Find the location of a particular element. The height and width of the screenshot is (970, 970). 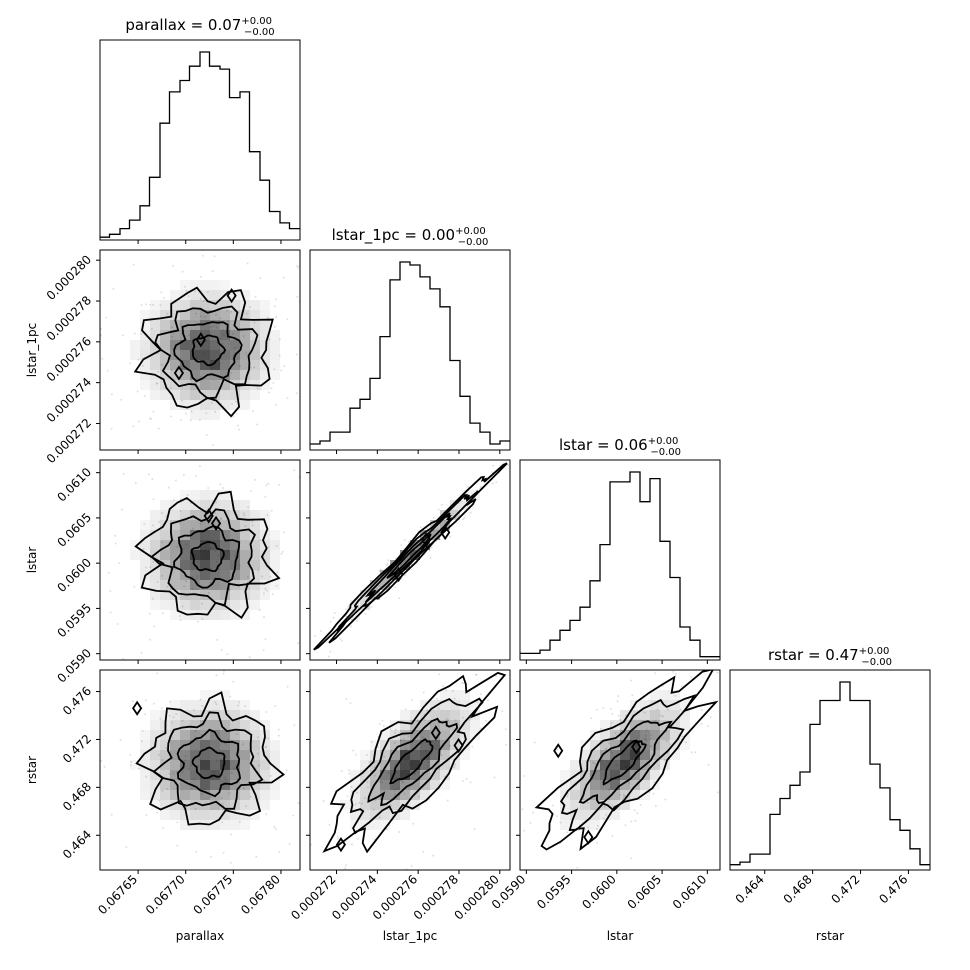

y-axis-label-lstar_1pc: lstar_1pc is located at coordinates (32, 350).